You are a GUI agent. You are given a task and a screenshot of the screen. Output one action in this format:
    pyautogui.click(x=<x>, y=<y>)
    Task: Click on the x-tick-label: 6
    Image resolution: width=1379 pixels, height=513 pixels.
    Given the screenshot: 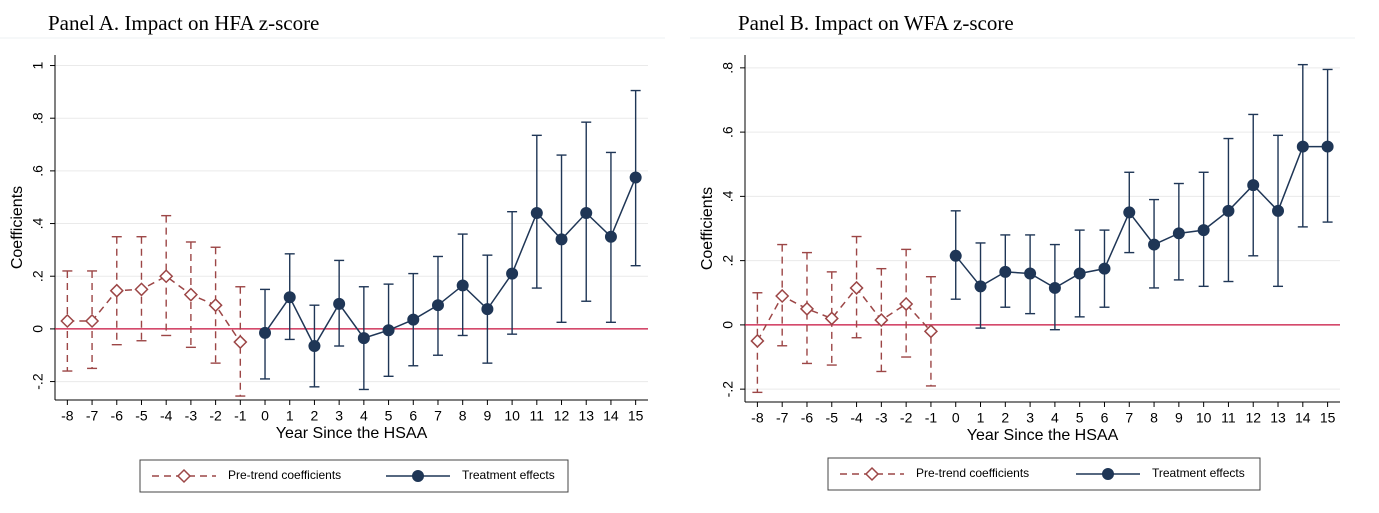 What is the action you would take?
    pyautogui.click(x=1105, y=418)
    